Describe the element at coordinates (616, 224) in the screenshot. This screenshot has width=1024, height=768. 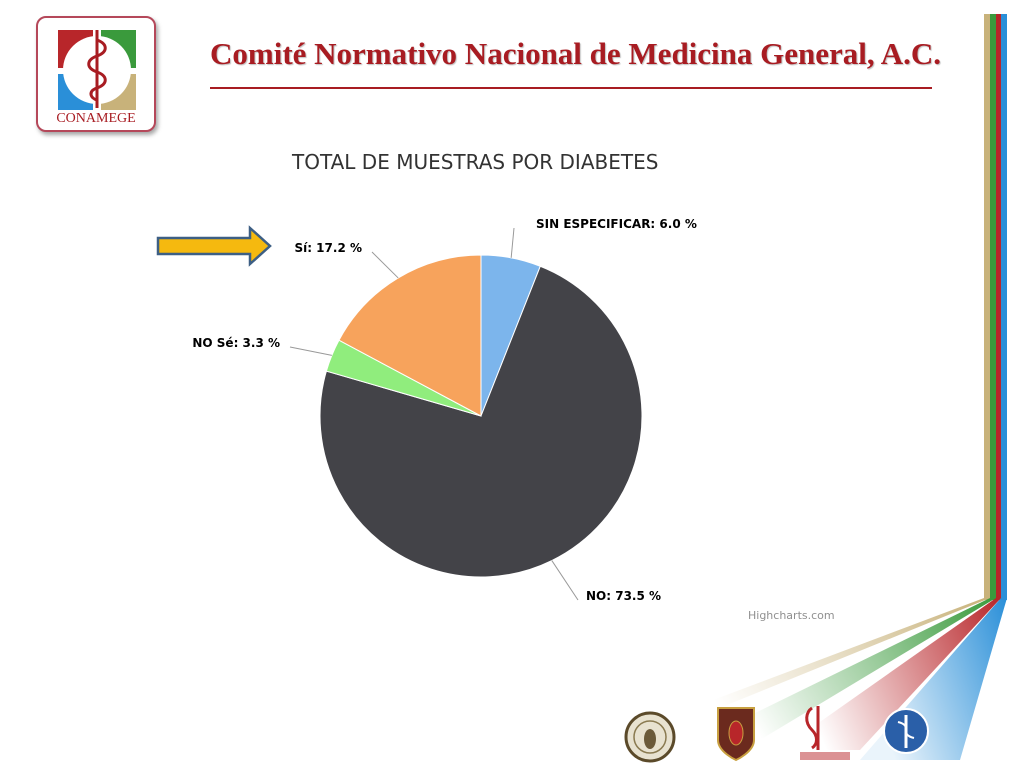
I see `pie-data-label: SIN ESPECIFICAR: 6.0 %` at that location.